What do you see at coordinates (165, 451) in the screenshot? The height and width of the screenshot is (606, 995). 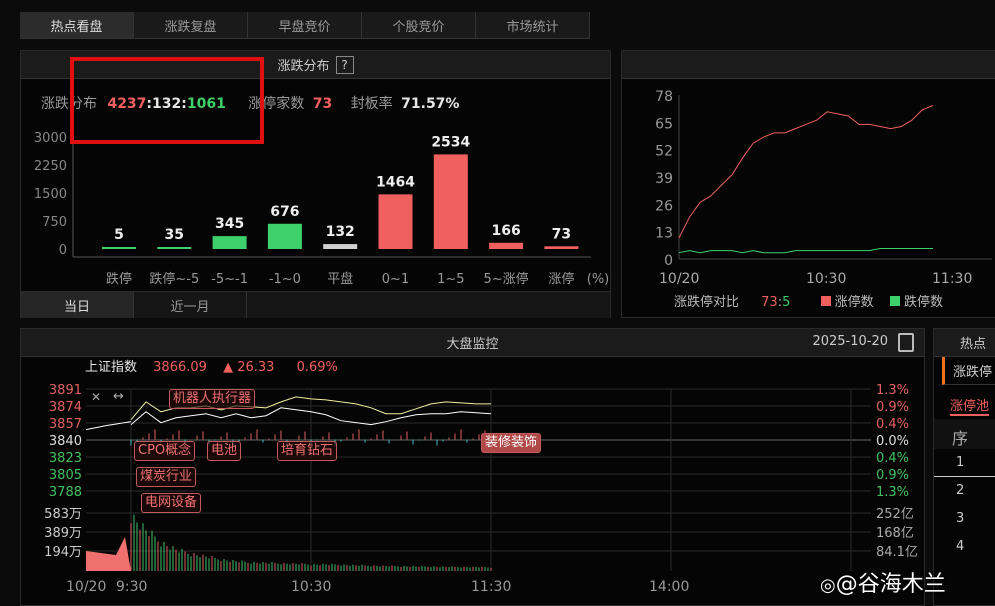 I see `event-tag: CPO概念` at bounding box center [165, 451].